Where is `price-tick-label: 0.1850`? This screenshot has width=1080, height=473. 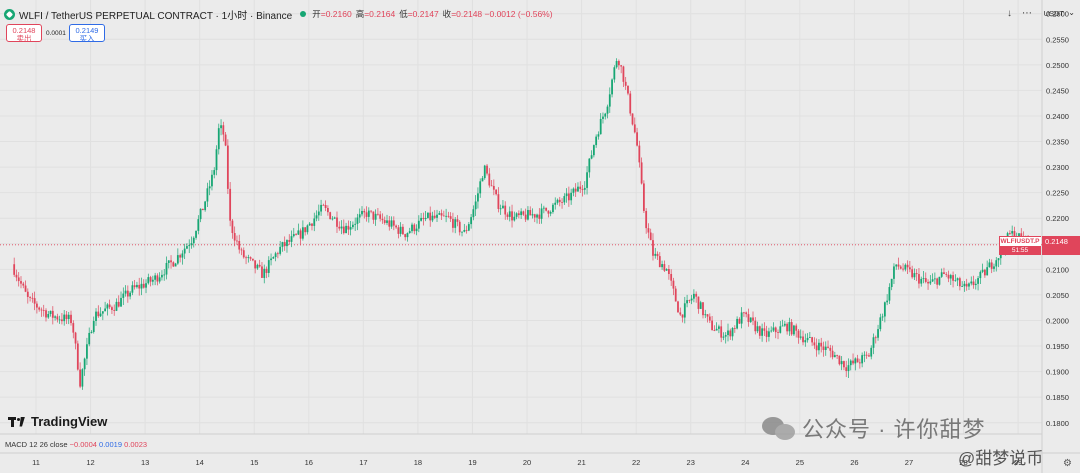
price-tick-label: 0.1850 is located at coordinates (1057, 397).